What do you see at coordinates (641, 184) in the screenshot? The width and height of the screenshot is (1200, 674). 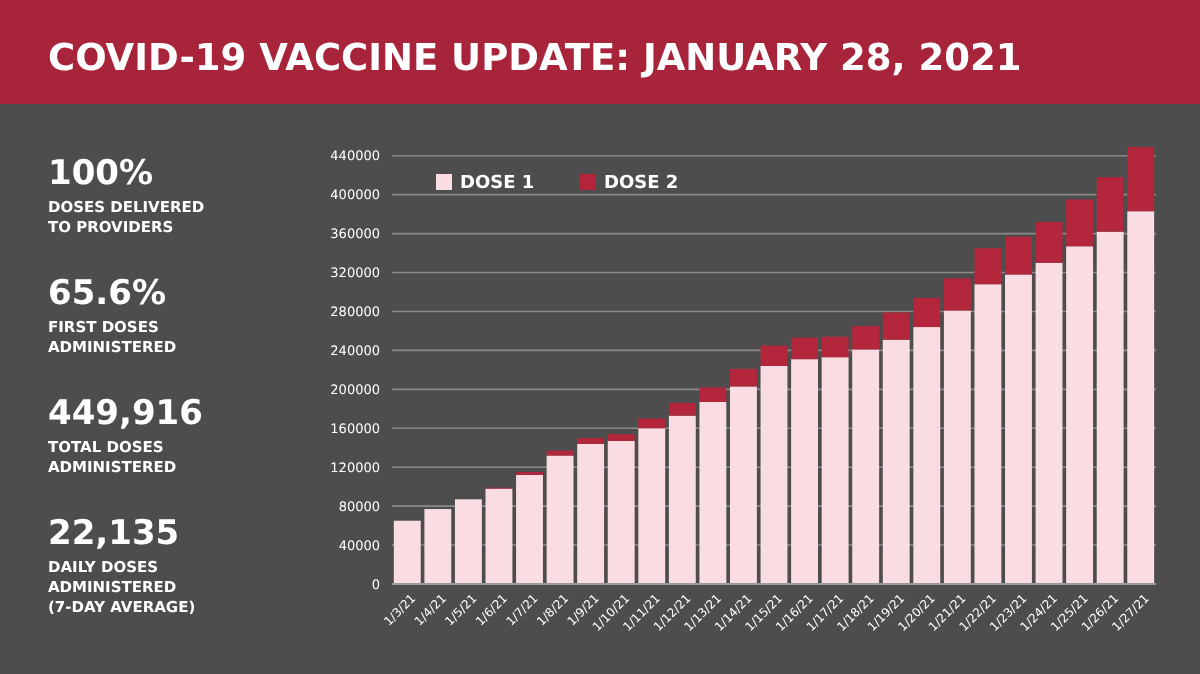 I see `legend-label: DOSE 2` at bounding box center [641, 184].